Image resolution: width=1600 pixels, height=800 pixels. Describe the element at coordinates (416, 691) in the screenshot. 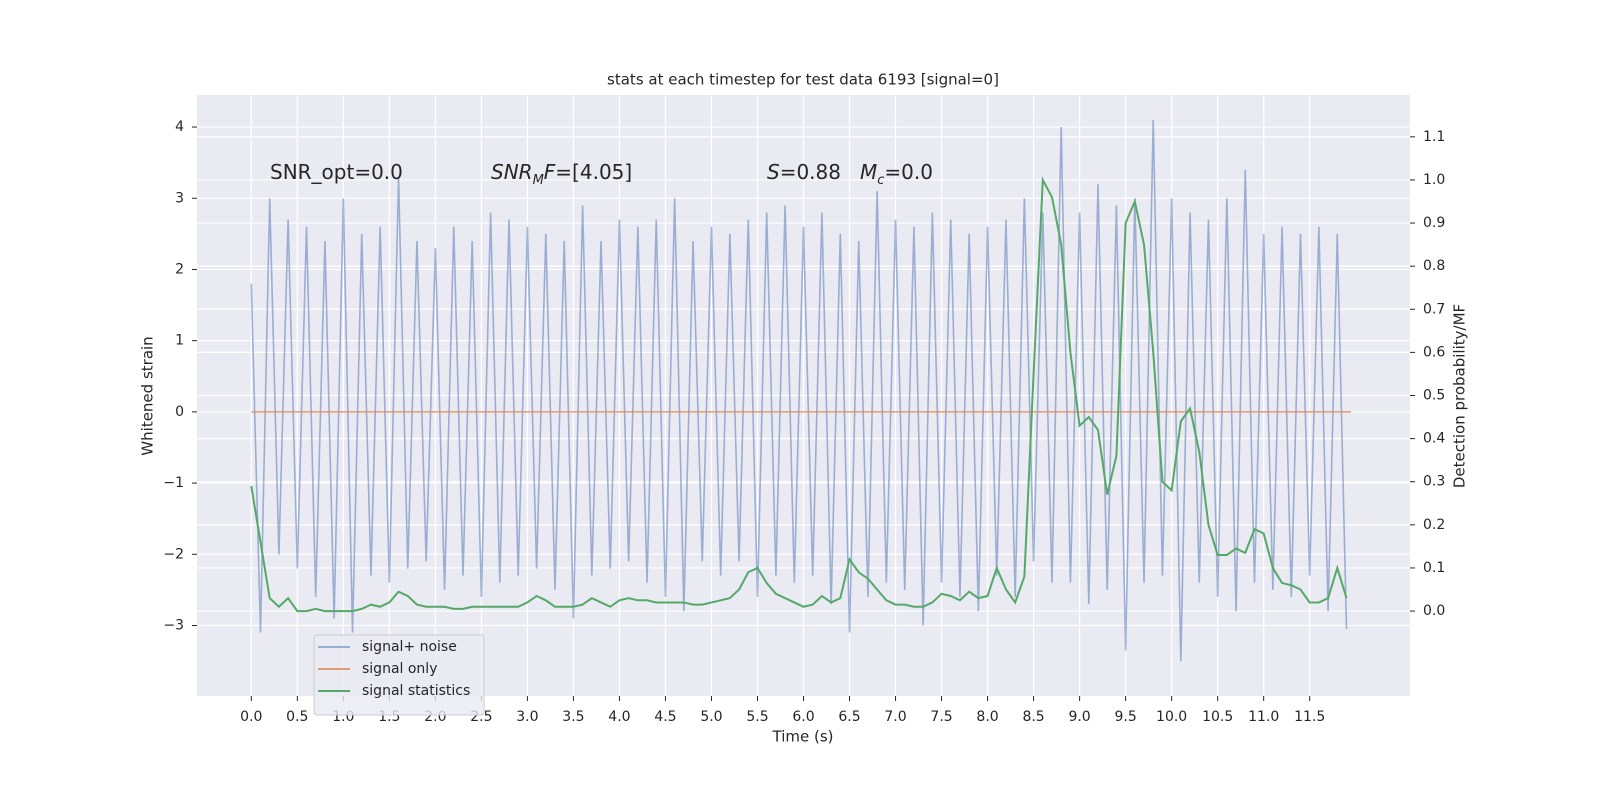

I see `legend-label: signal statistics` at that location.